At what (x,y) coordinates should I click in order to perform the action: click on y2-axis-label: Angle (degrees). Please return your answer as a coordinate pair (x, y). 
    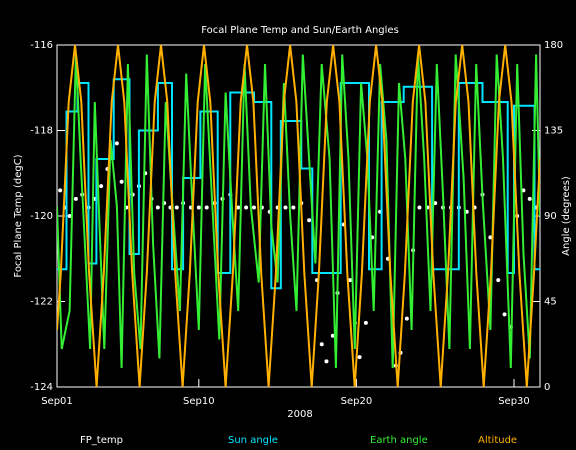
    Looking at the image, I should click on (566, 216).